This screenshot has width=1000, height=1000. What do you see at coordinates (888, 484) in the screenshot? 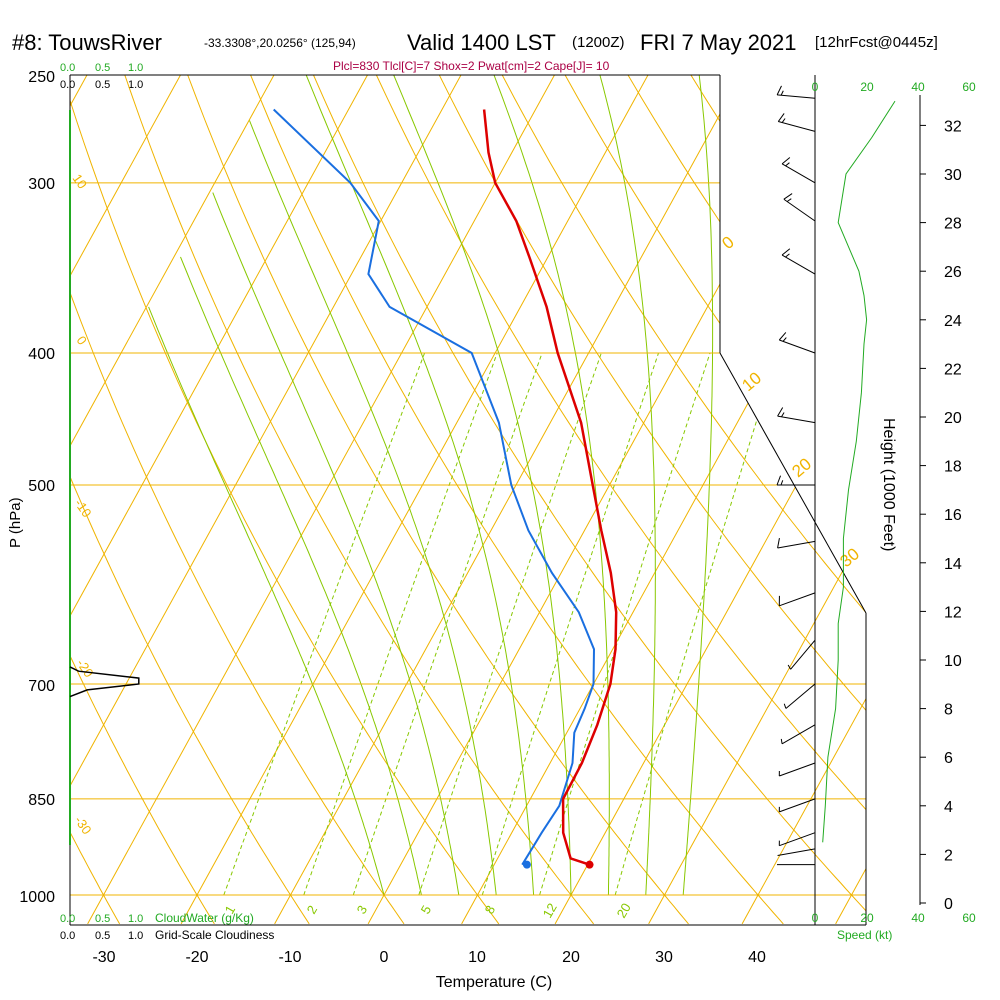
I see `height-axis-label: Height (1000 Feet)` at bounding box center [888, 484].